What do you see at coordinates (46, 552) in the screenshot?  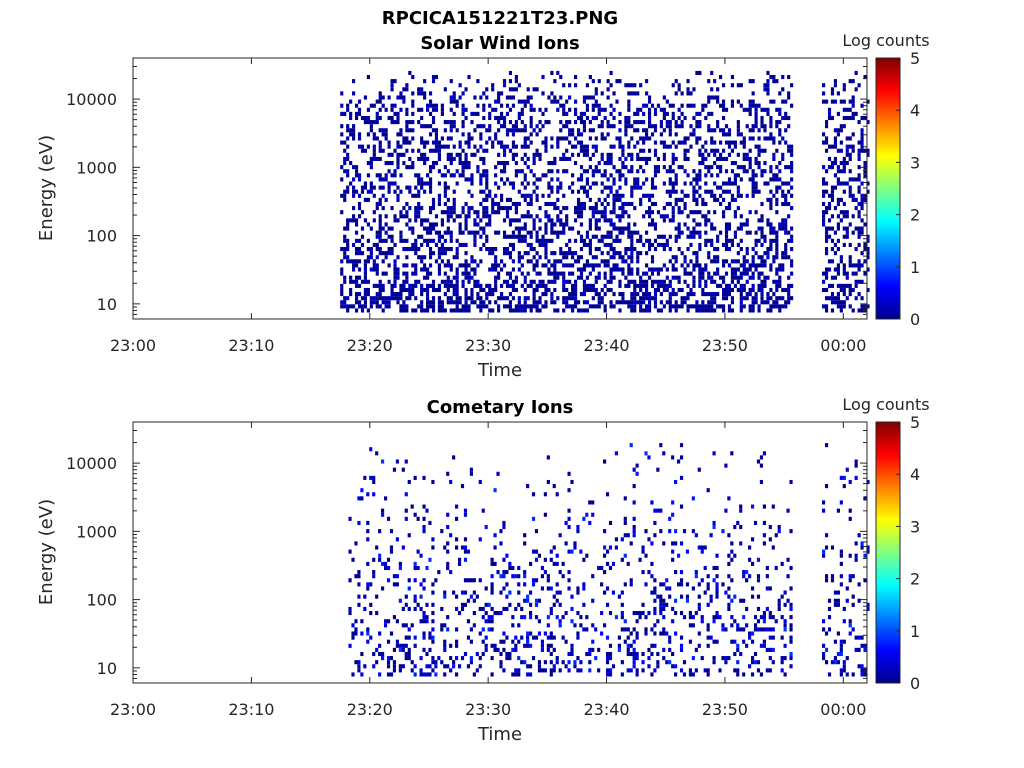 I see `y-axis-label: Energy (eV)` at bounding box center [46, 552].